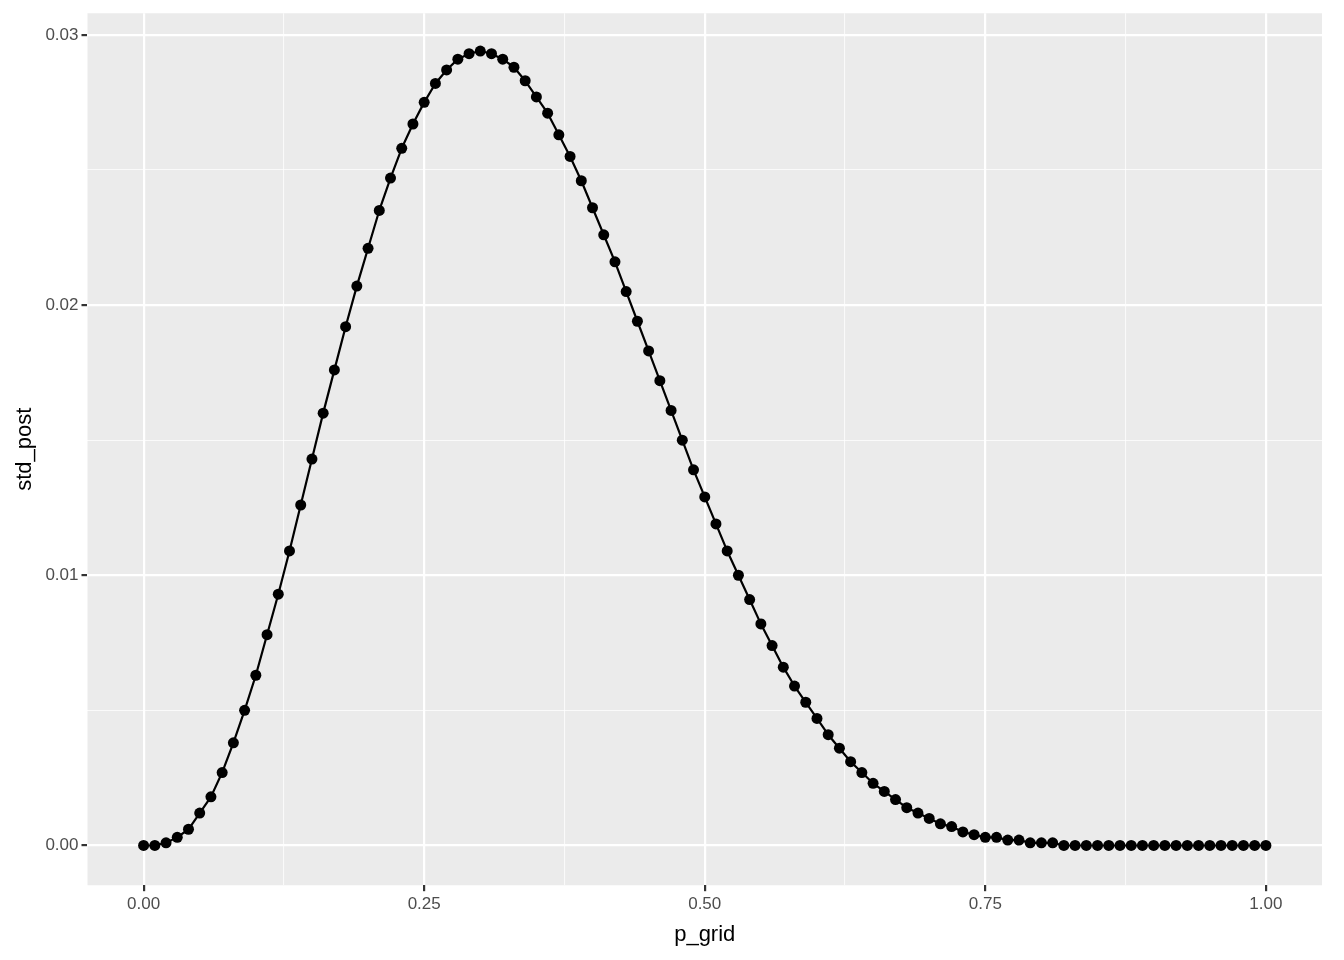  What do you see at coordinates (62, 574) in the screenshot?
I see `y-tick-label: 0.01` at bounding box center [62, 574].